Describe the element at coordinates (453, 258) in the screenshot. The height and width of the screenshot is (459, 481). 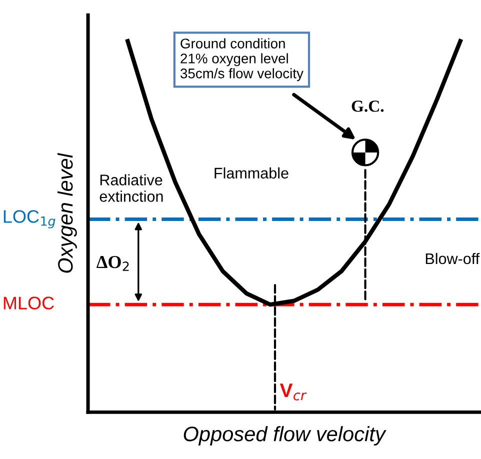
I see `annotation: Blow-off` at that location.